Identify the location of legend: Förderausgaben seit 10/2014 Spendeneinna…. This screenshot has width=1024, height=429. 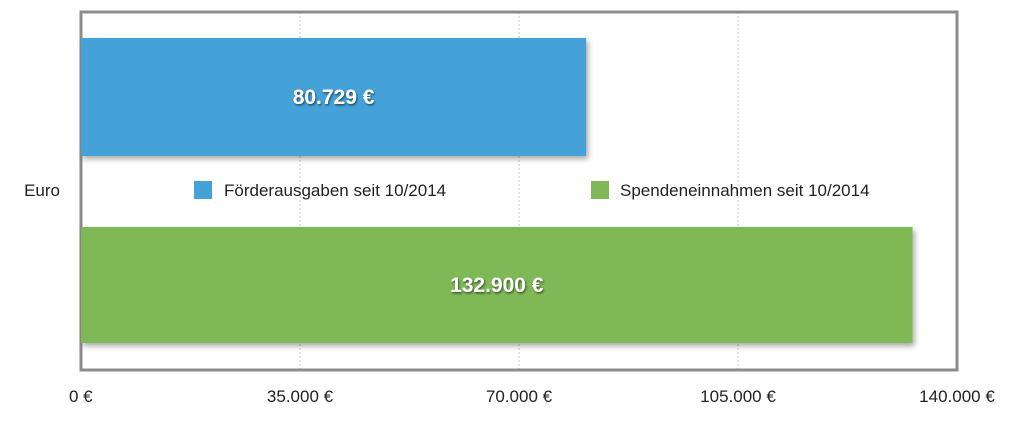
(532, 190).